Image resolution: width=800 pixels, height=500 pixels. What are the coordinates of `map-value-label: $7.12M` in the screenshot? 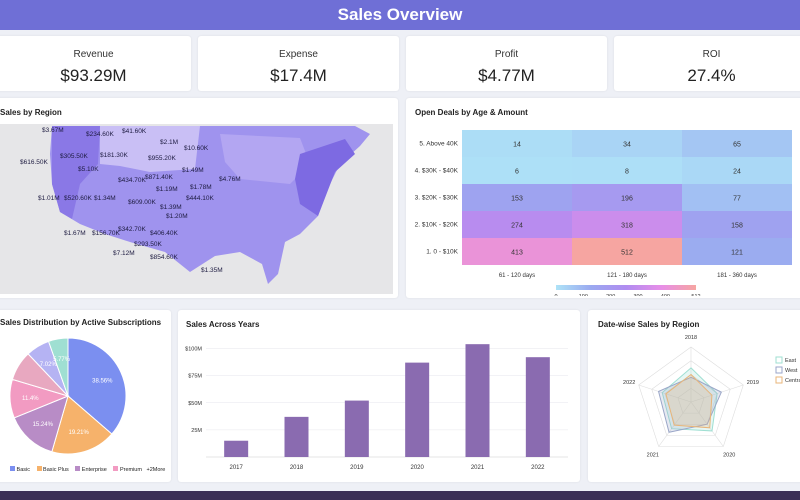 It's located at (124, 253).